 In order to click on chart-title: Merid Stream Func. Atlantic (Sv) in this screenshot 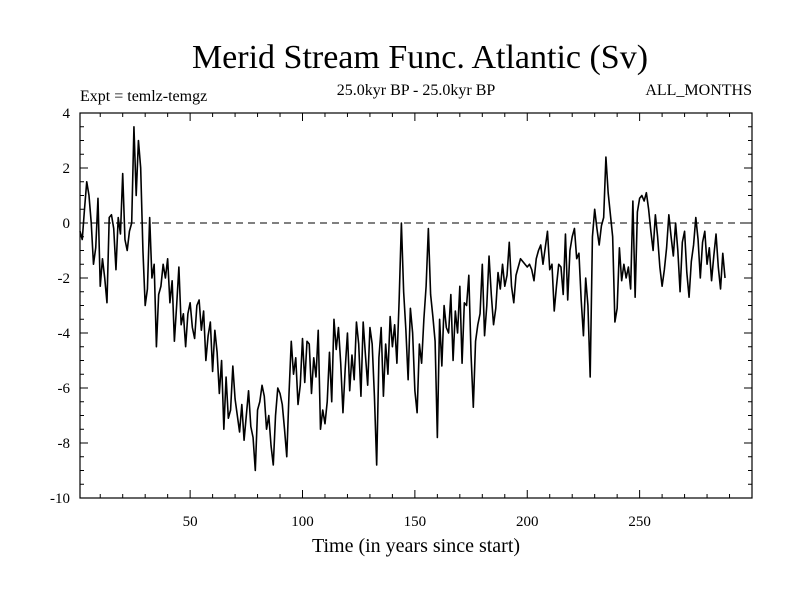, I will do `click(420, 57)`.